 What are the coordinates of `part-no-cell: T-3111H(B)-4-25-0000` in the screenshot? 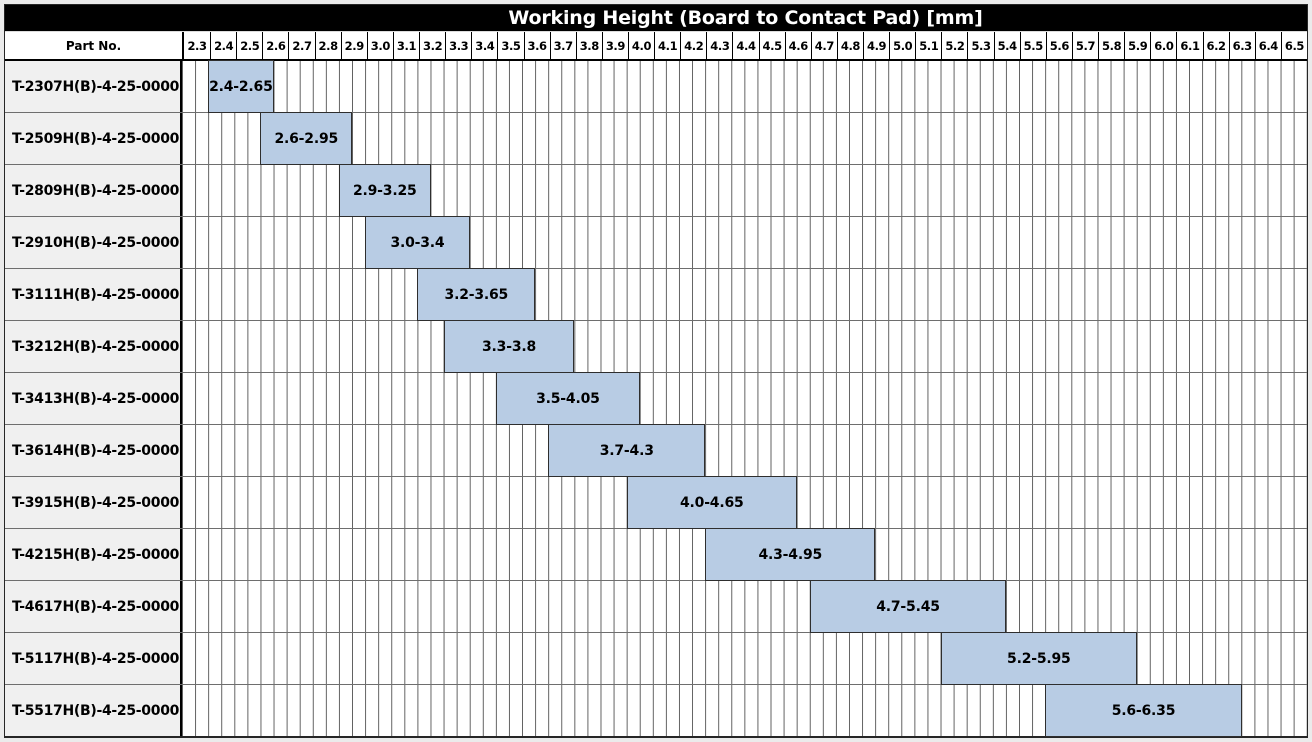 It's located at (93, 294).